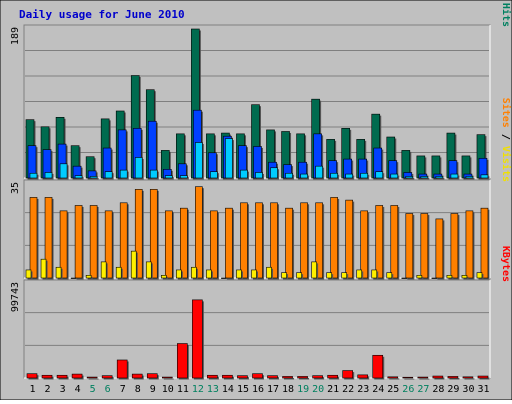 The image size is (512, 404). I want to click on x-tick-label: 26, so click(408, 389).